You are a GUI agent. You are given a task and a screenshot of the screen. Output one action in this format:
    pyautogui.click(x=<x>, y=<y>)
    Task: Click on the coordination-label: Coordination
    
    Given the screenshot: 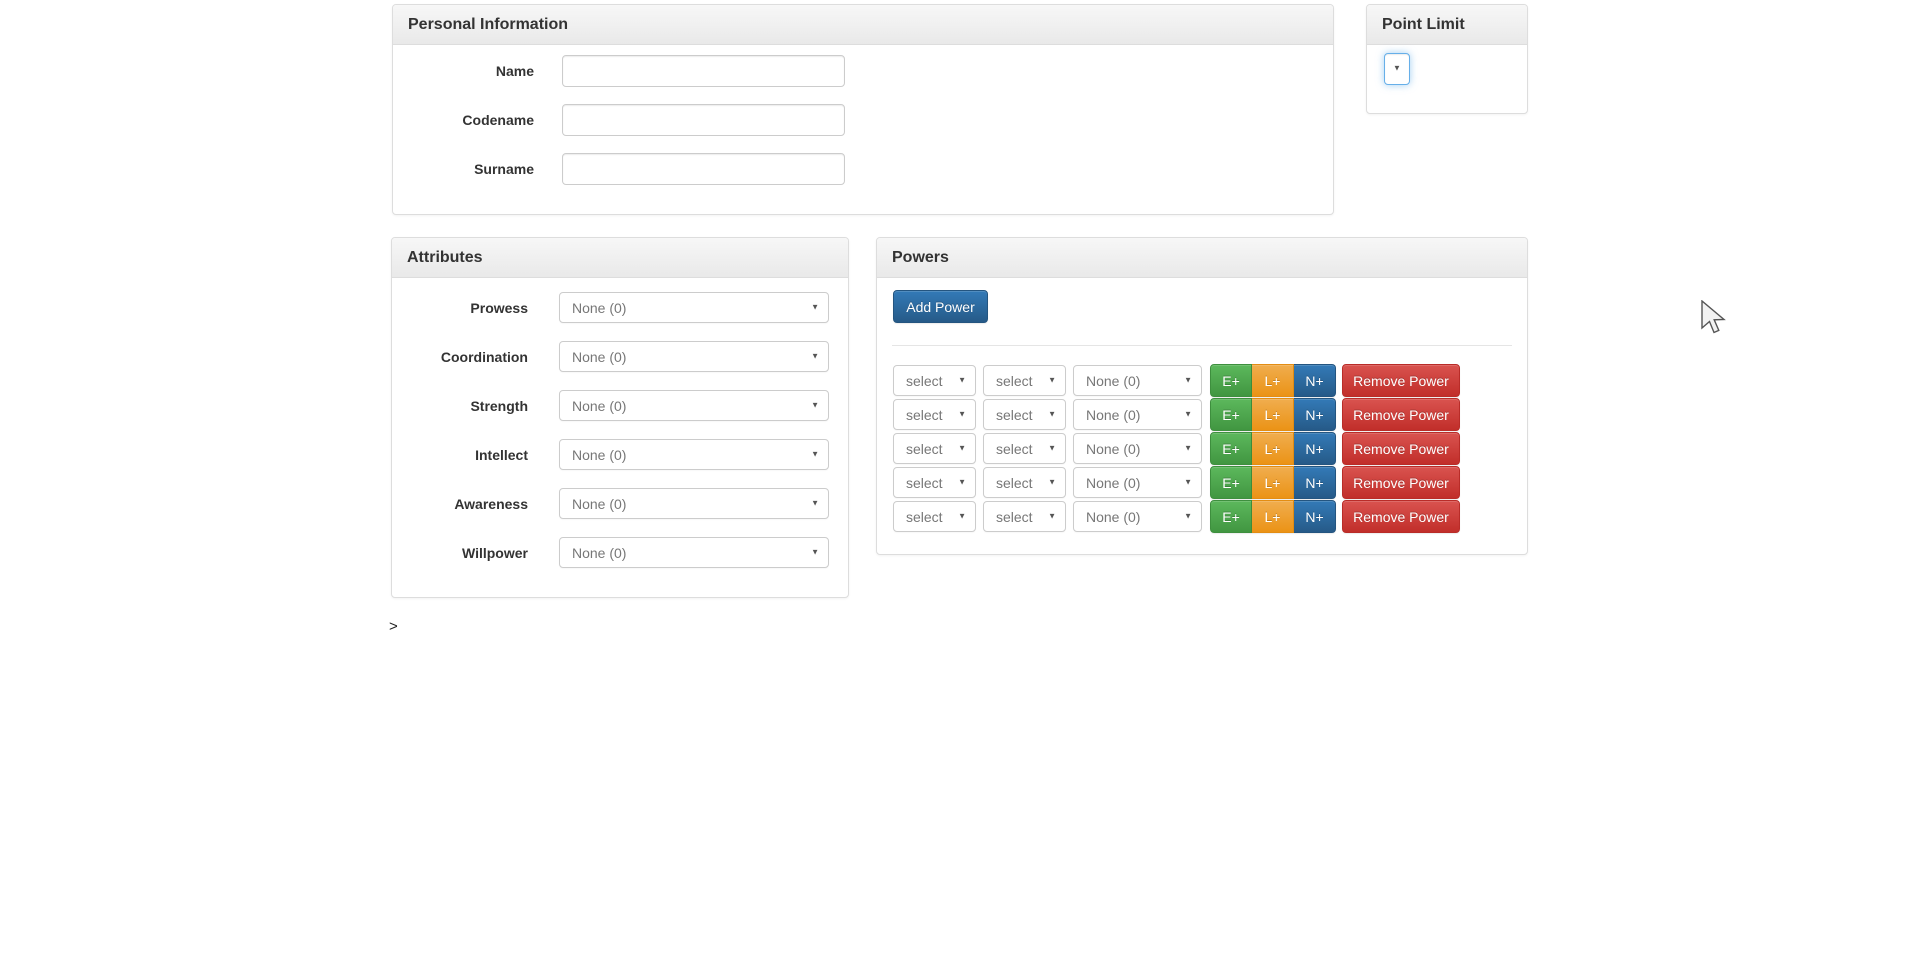 What is the action you would take?
    pyautogui.click(x=484, y=356)
    